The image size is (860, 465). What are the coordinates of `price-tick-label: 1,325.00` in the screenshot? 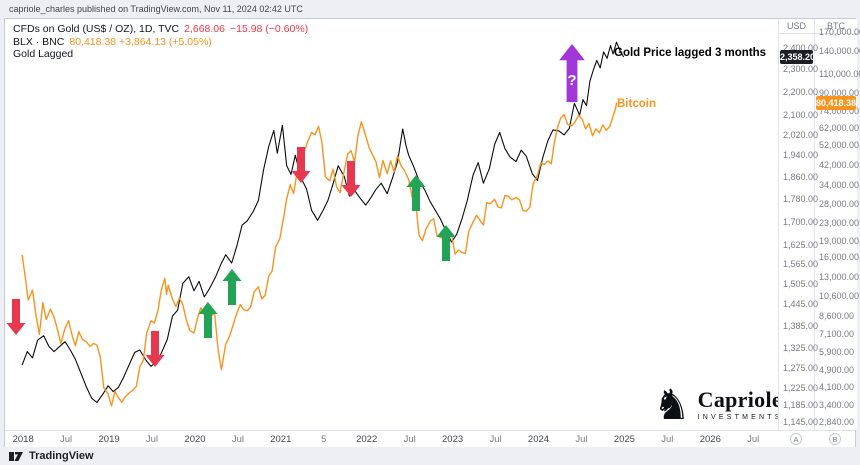 It's located at (801, 348).